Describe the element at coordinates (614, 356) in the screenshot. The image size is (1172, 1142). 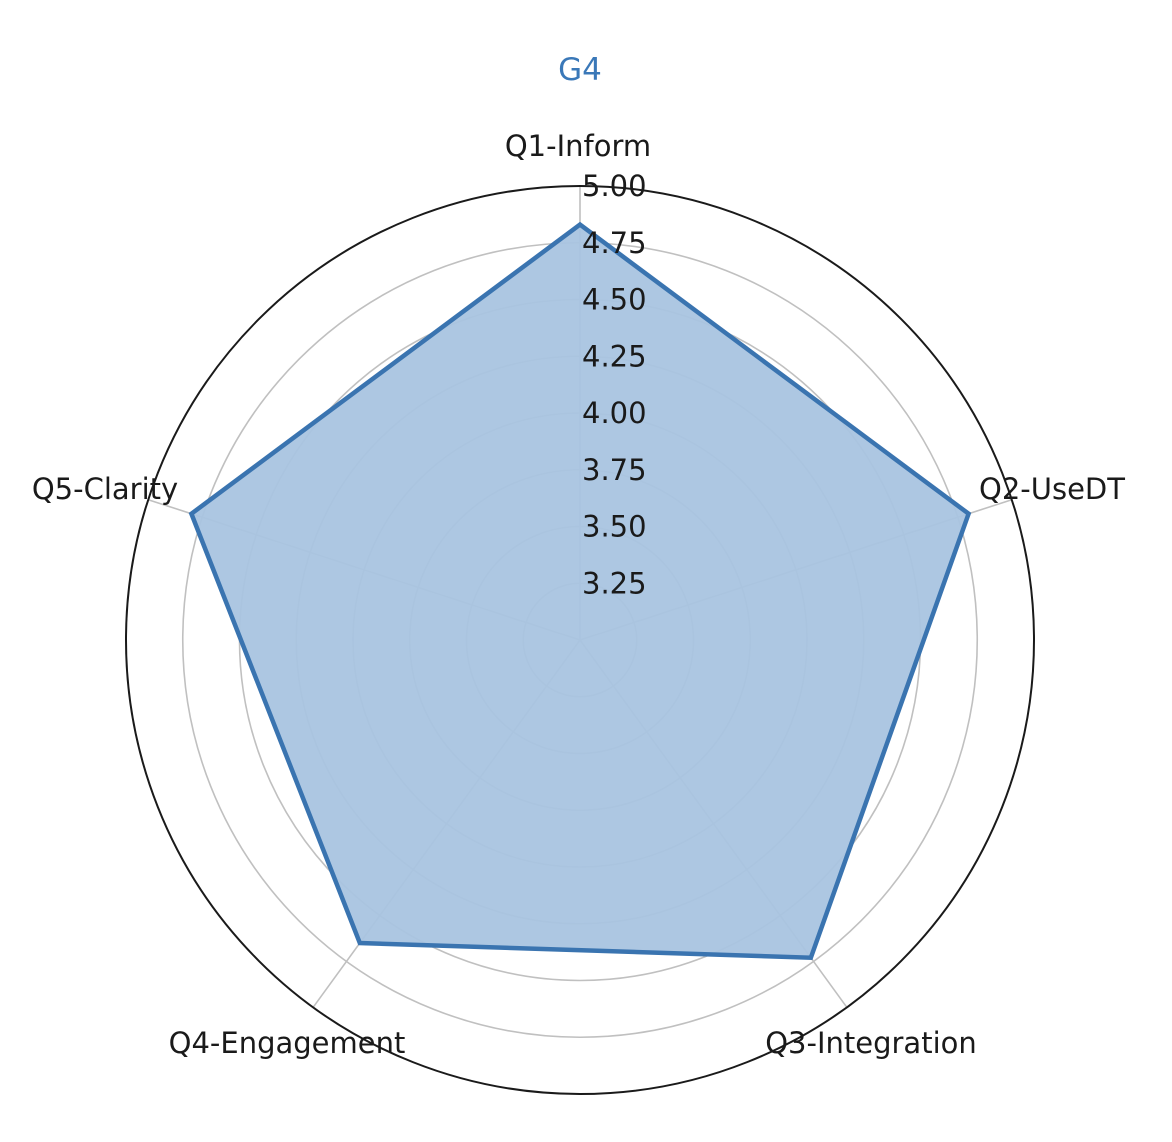
I see `radial-tick-label: 4.25` at that location.